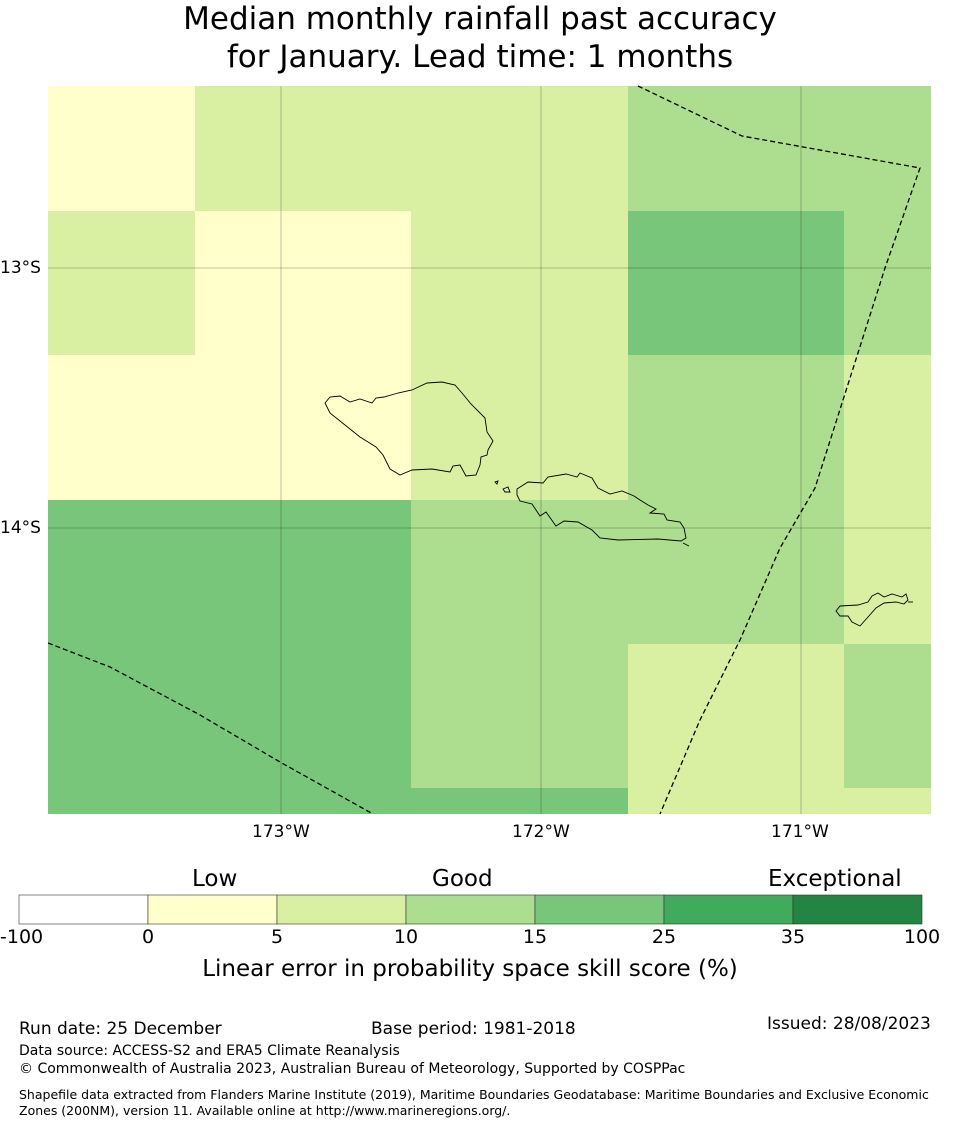 The height and width of the screenshot is (1125, 960). What do you see at coordinates (277, 937) in the screenshot?
I see `colorbar-tick-label: 5` at bounding box center [277, 937].